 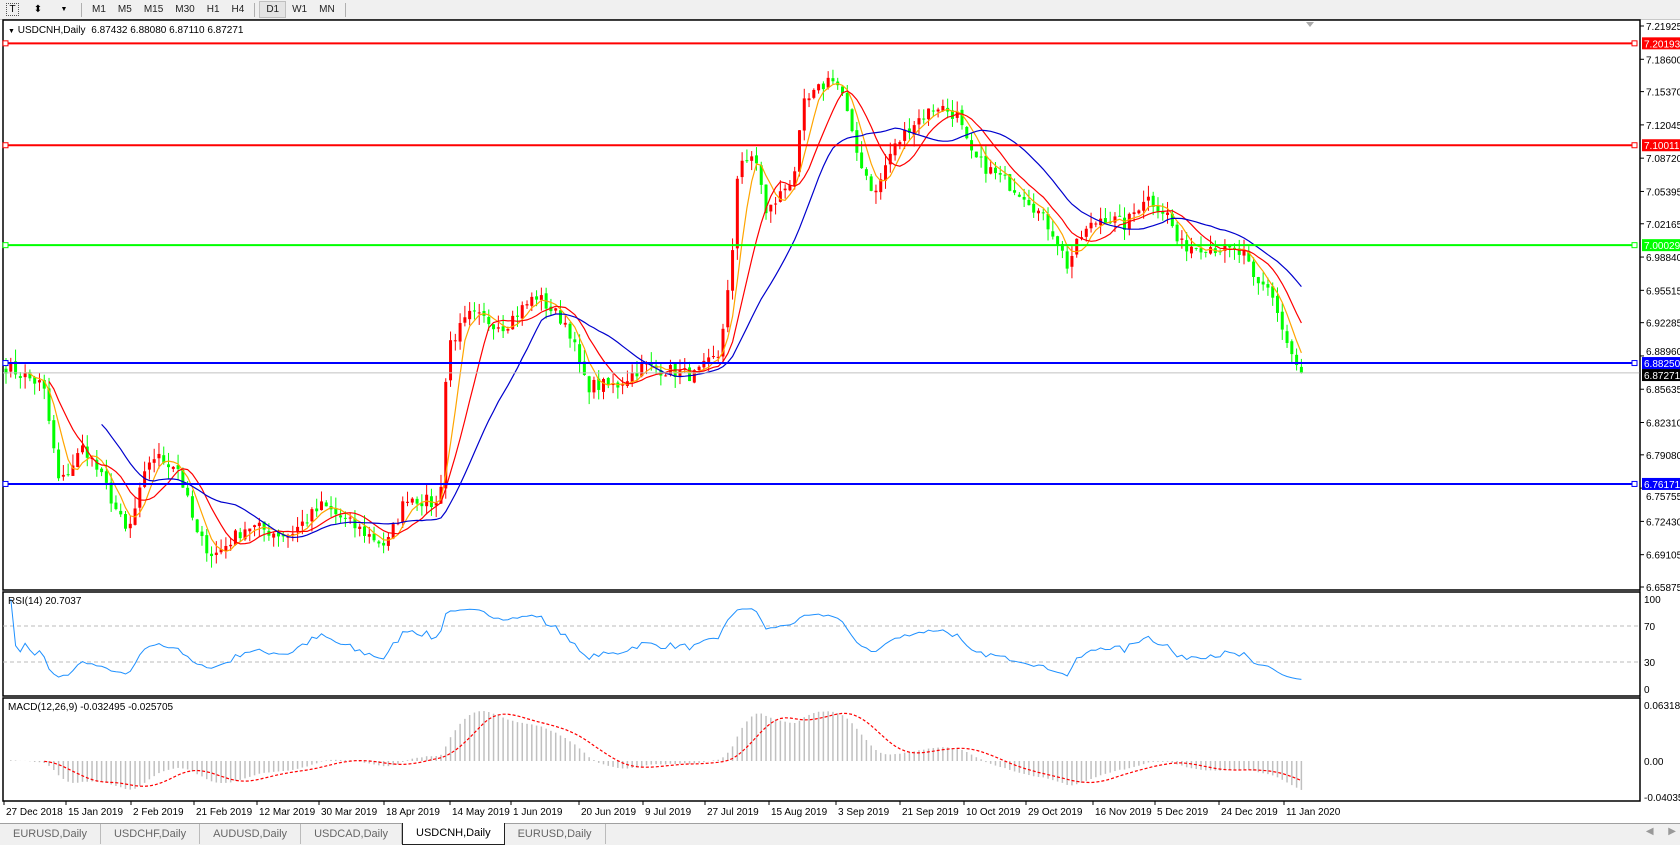 I want to click on timeframe-h1: H1, so click(x=213, y=9).